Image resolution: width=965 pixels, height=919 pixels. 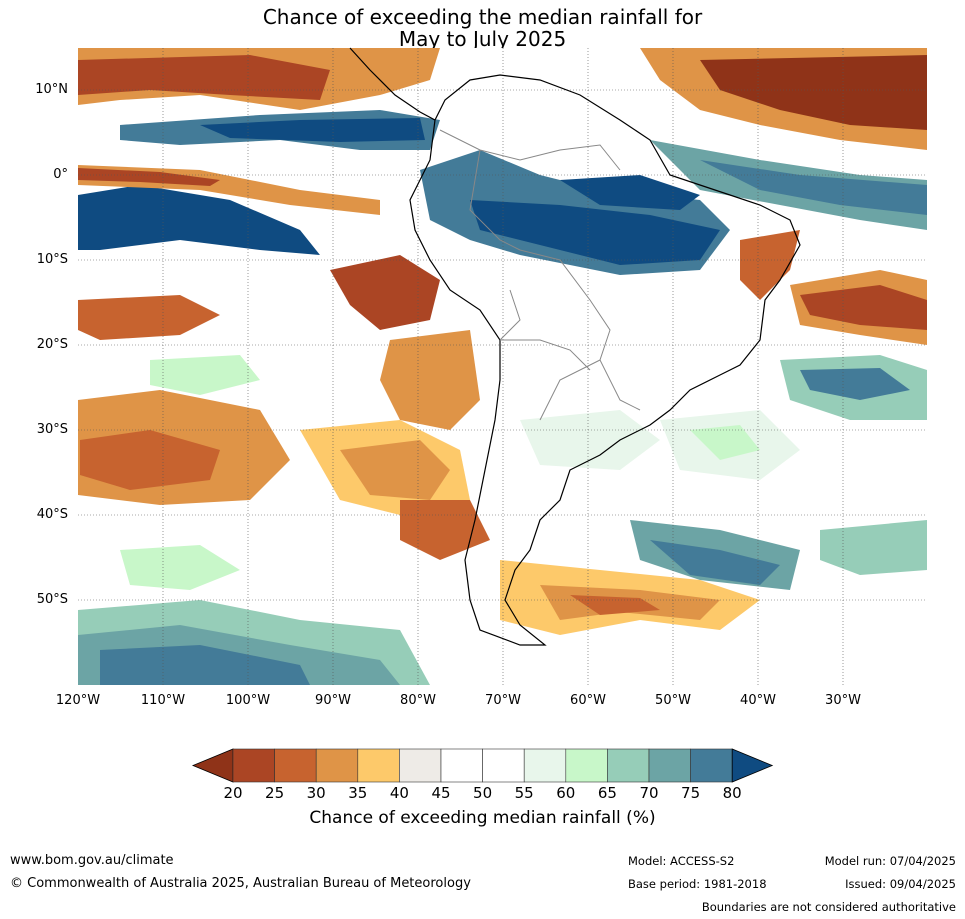 I want to click on footer-base-period: Base period: 1981-2018, so click(x=697, y=884).